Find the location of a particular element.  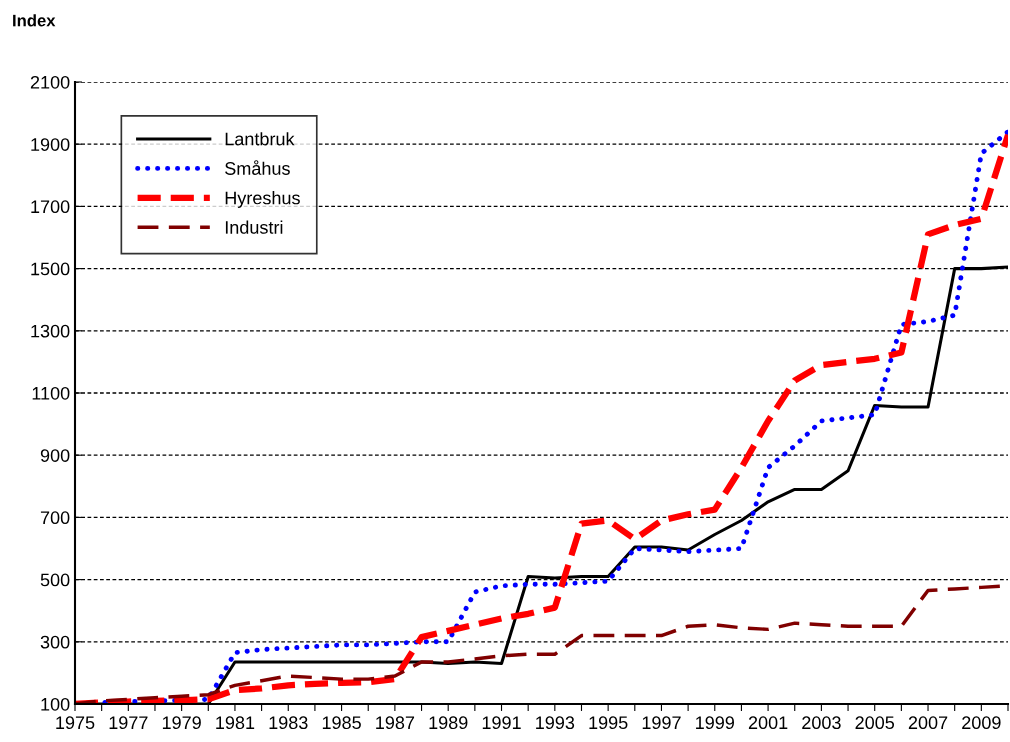

x-tick-label: 2005 is located at coordinates (875, 723).